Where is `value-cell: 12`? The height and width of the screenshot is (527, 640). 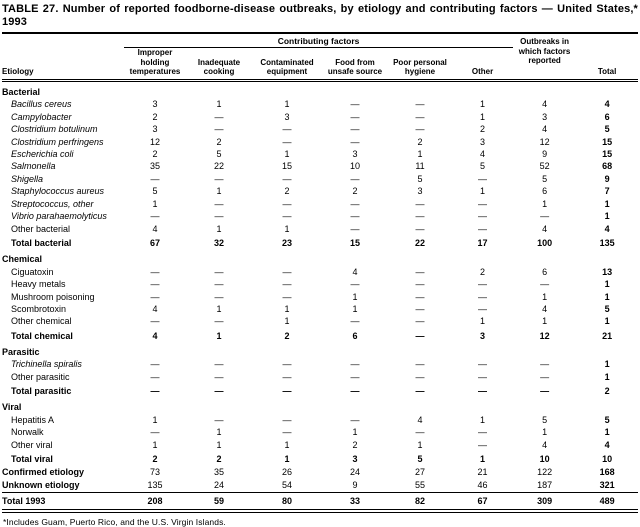
value-cell: 12 is located at coordinates (154, 141).